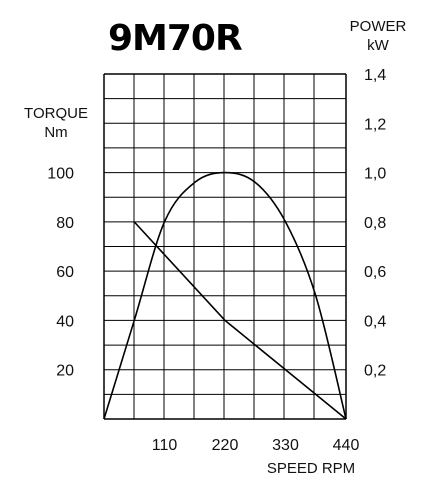  What do you see at coordinates (65, 272) in the screenshot?
I see `left-tick-label: 60` at bounding box center [65, 272].